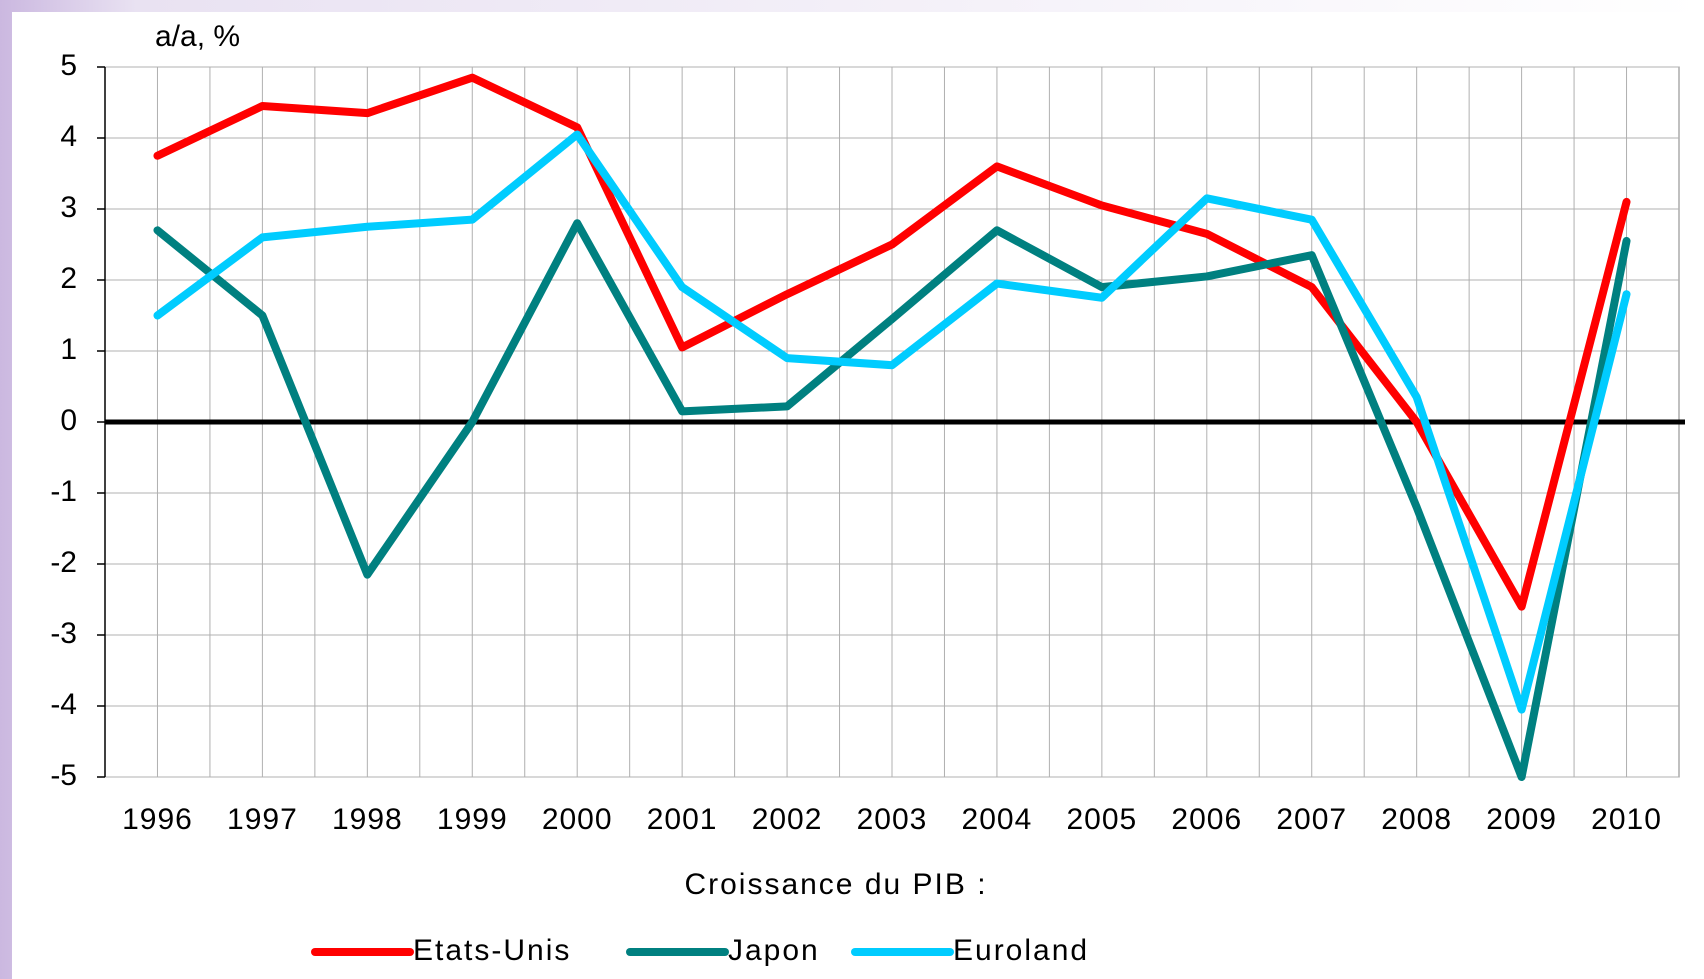 This screenshot has height=979, width=1704. Describe the element at coordinates (157, 819) in the screenshot. I see `x-tick-label: 1996` at that location.